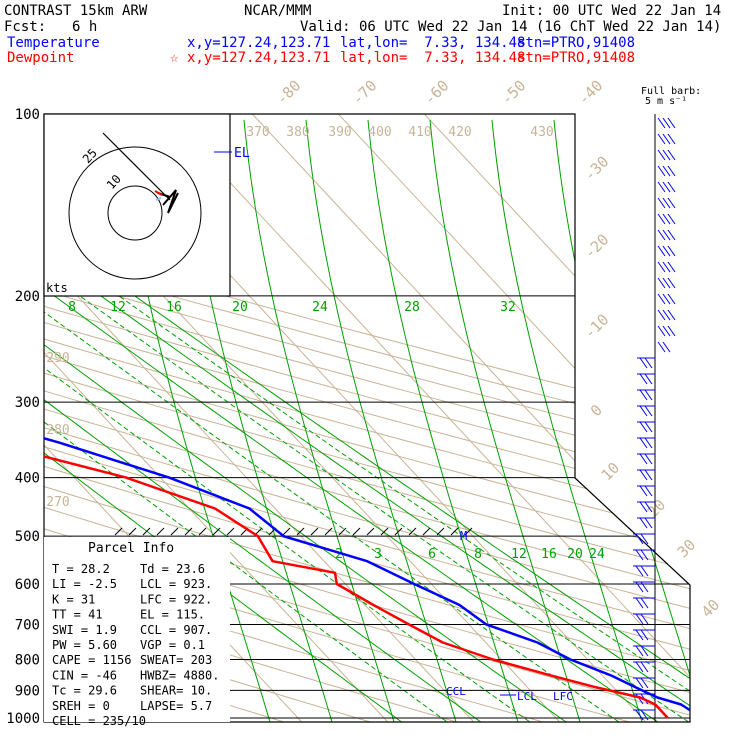 The image size is (740, 740). I want to click on pressure-label: 1000, so click(23, 719).